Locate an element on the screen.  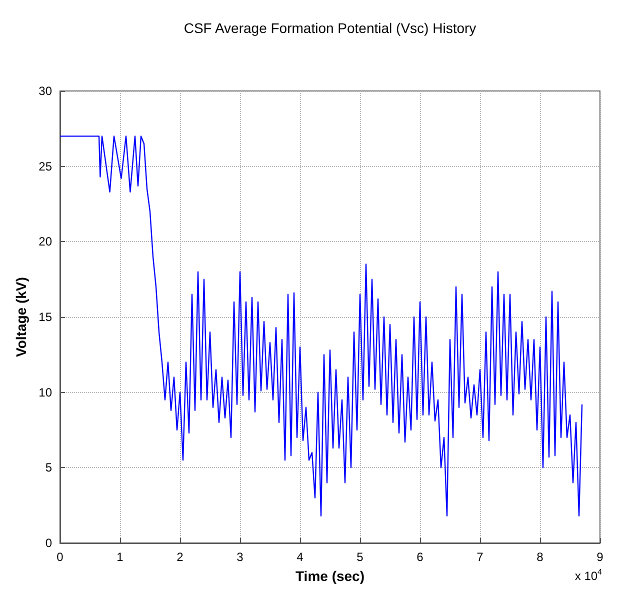
y-tick-label: 20 is located at coordinates (45, 241).